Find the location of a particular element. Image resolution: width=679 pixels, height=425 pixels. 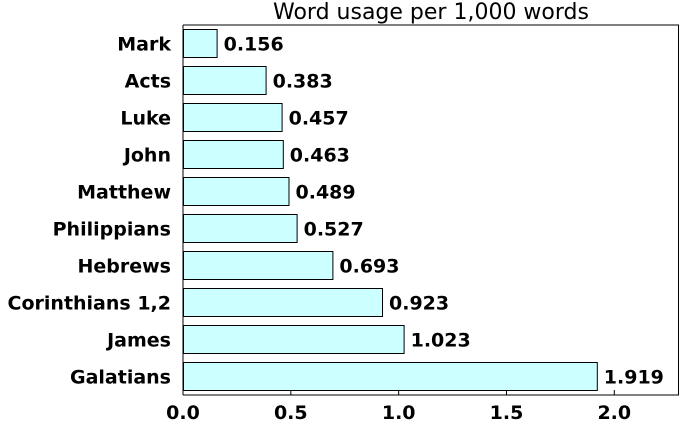

value-label: 0.156 is located at coordinates (254, 45).